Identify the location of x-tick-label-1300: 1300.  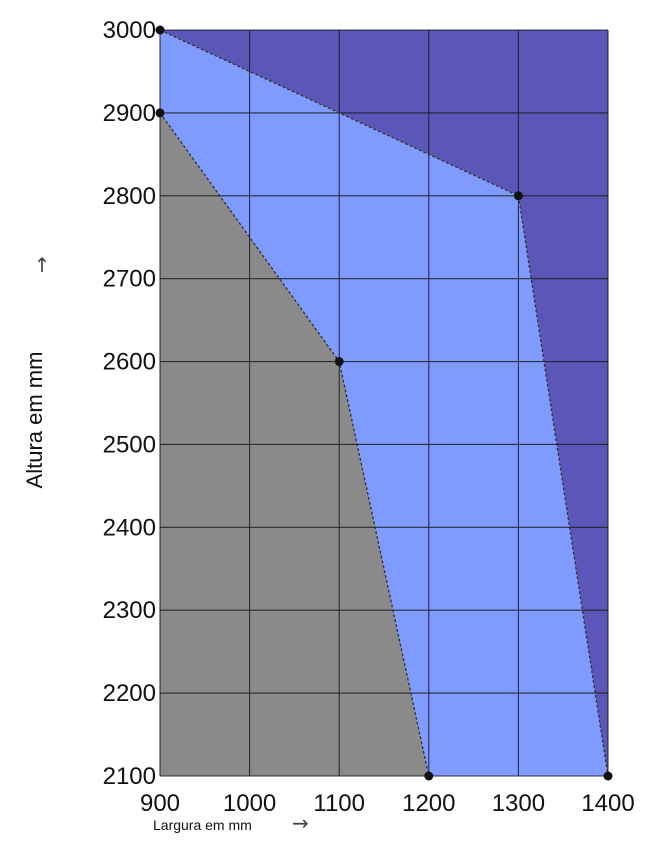
(518, 803).